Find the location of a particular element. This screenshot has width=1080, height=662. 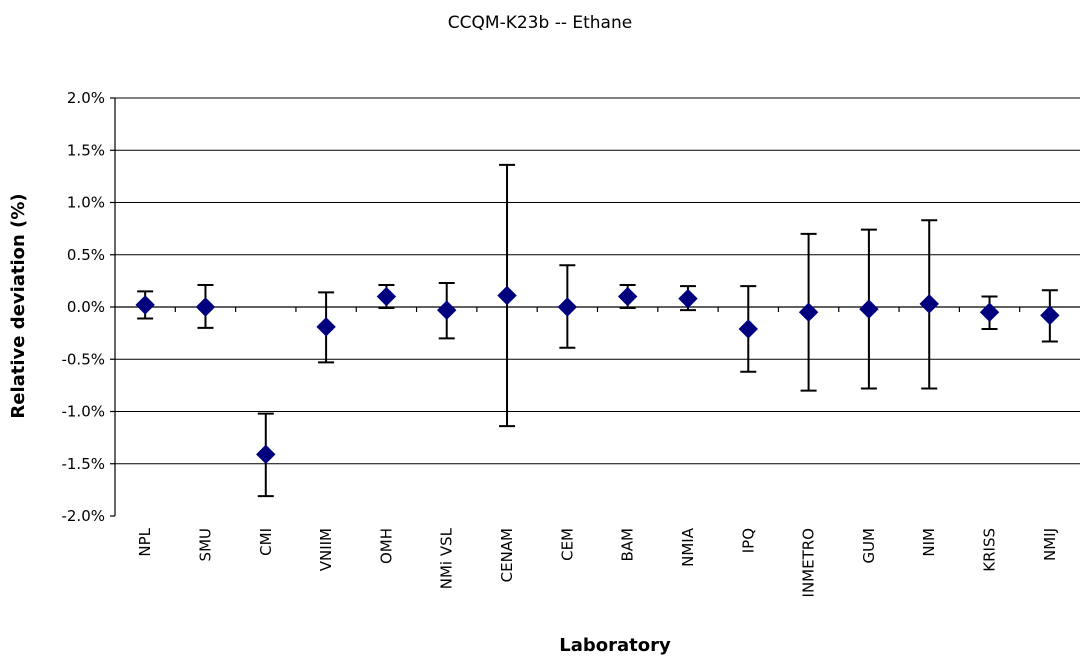

x-tick-label: NMIJ is located at coordinates (1050, 544).